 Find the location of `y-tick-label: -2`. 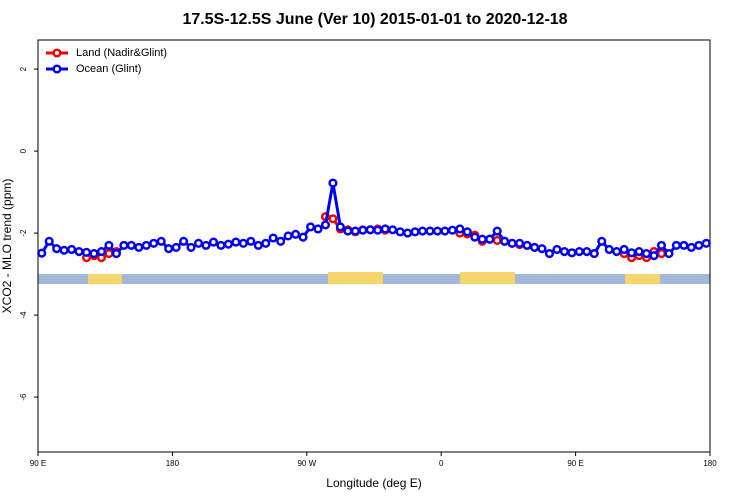

y-tick-label: -2 is located at coordinates (23, 233).